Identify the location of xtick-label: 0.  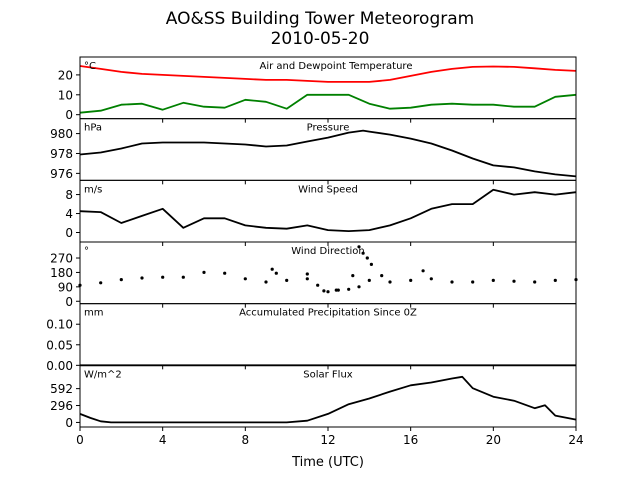
(80, 440).